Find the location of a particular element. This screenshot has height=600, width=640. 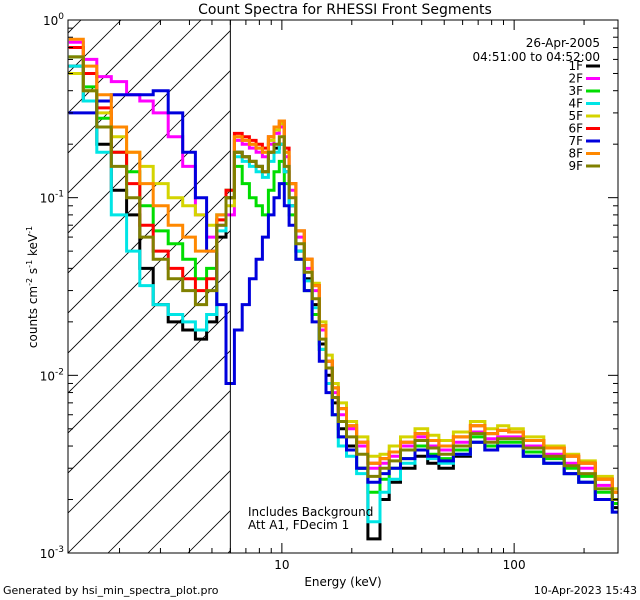

legend-label-8F: 8F is located at coordinates (575, 154).